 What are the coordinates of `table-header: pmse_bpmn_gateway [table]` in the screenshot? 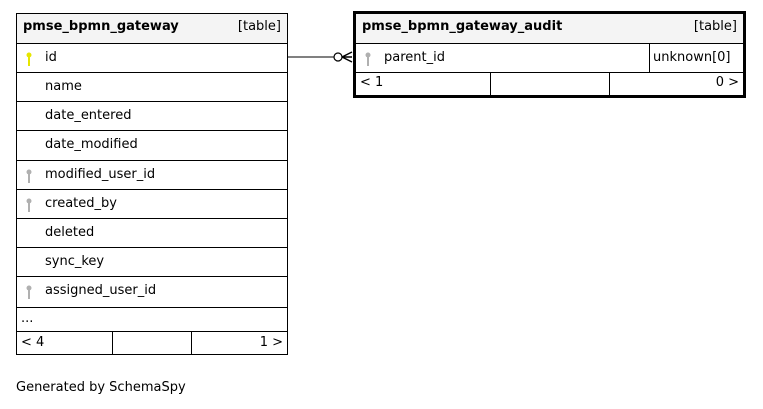 It's located at (152, 28).